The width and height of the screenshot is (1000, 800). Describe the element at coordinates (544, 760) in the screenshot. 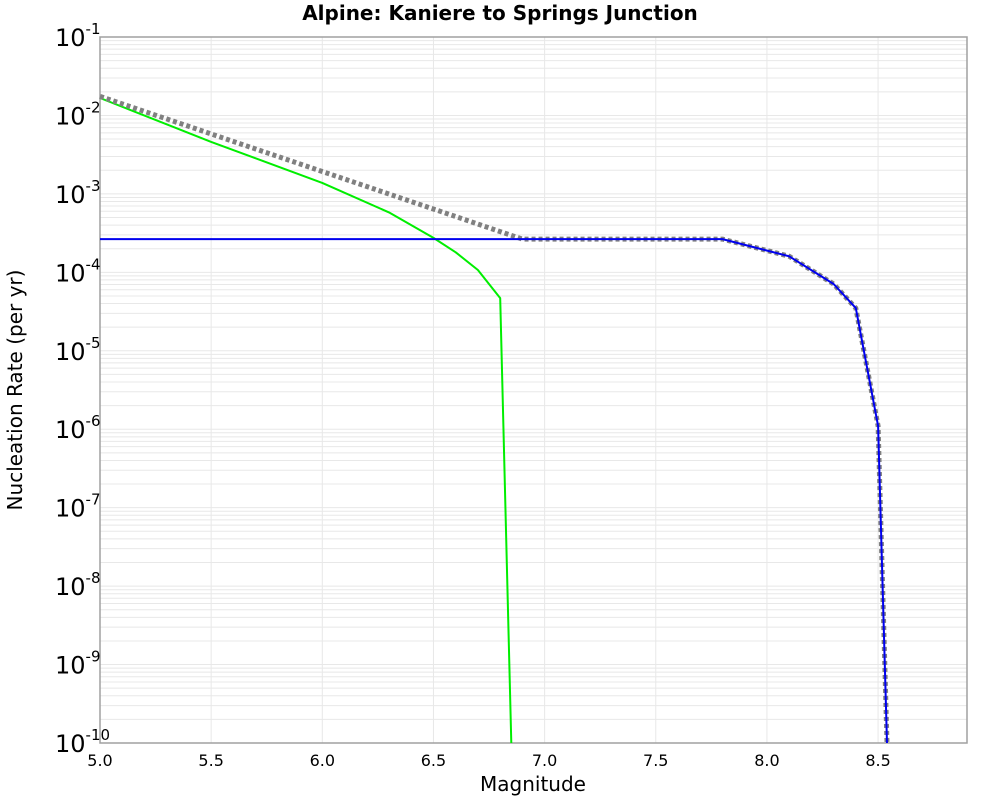

I see `x-tick-label: 7.0` at that location.